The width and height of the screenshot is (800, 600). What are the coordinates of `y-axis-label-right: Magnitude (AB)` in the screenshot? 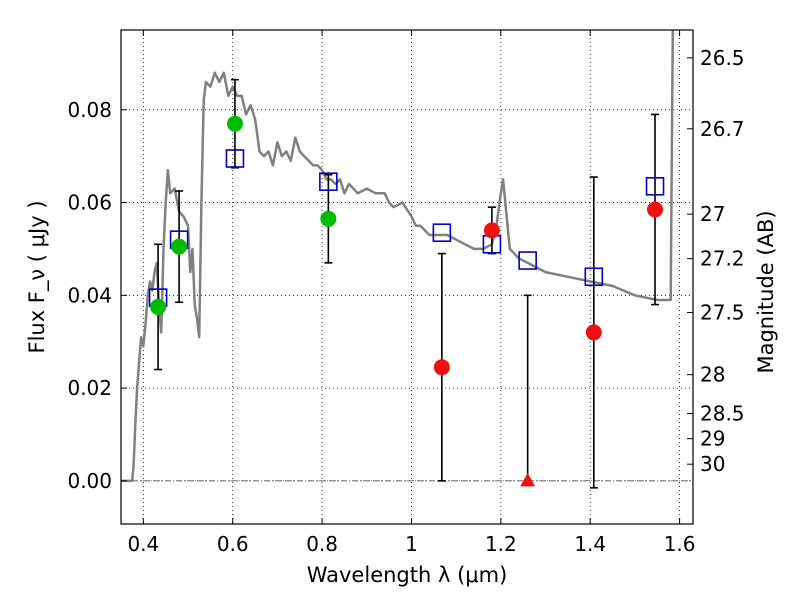 It's located at (766, 291).